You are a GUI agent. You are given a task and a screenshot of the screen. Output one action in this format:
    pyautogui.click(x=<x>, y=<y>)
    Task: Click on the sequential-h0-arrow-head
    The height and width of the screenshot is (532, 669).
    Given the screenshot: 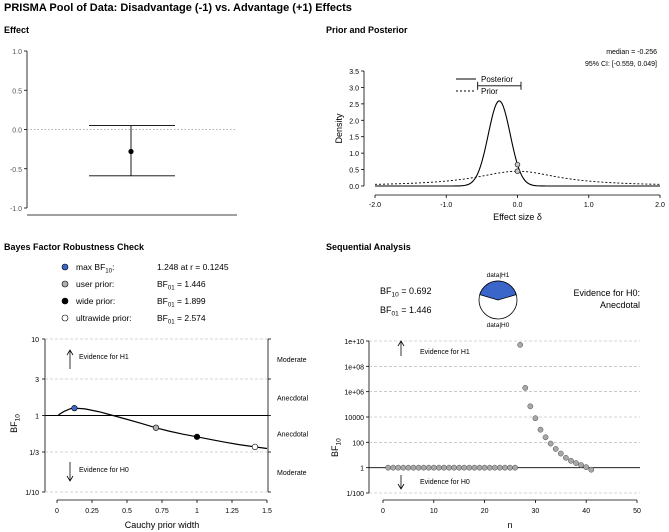 What is the action you would take?
    pyautogui.click(x=401, y=486)
    